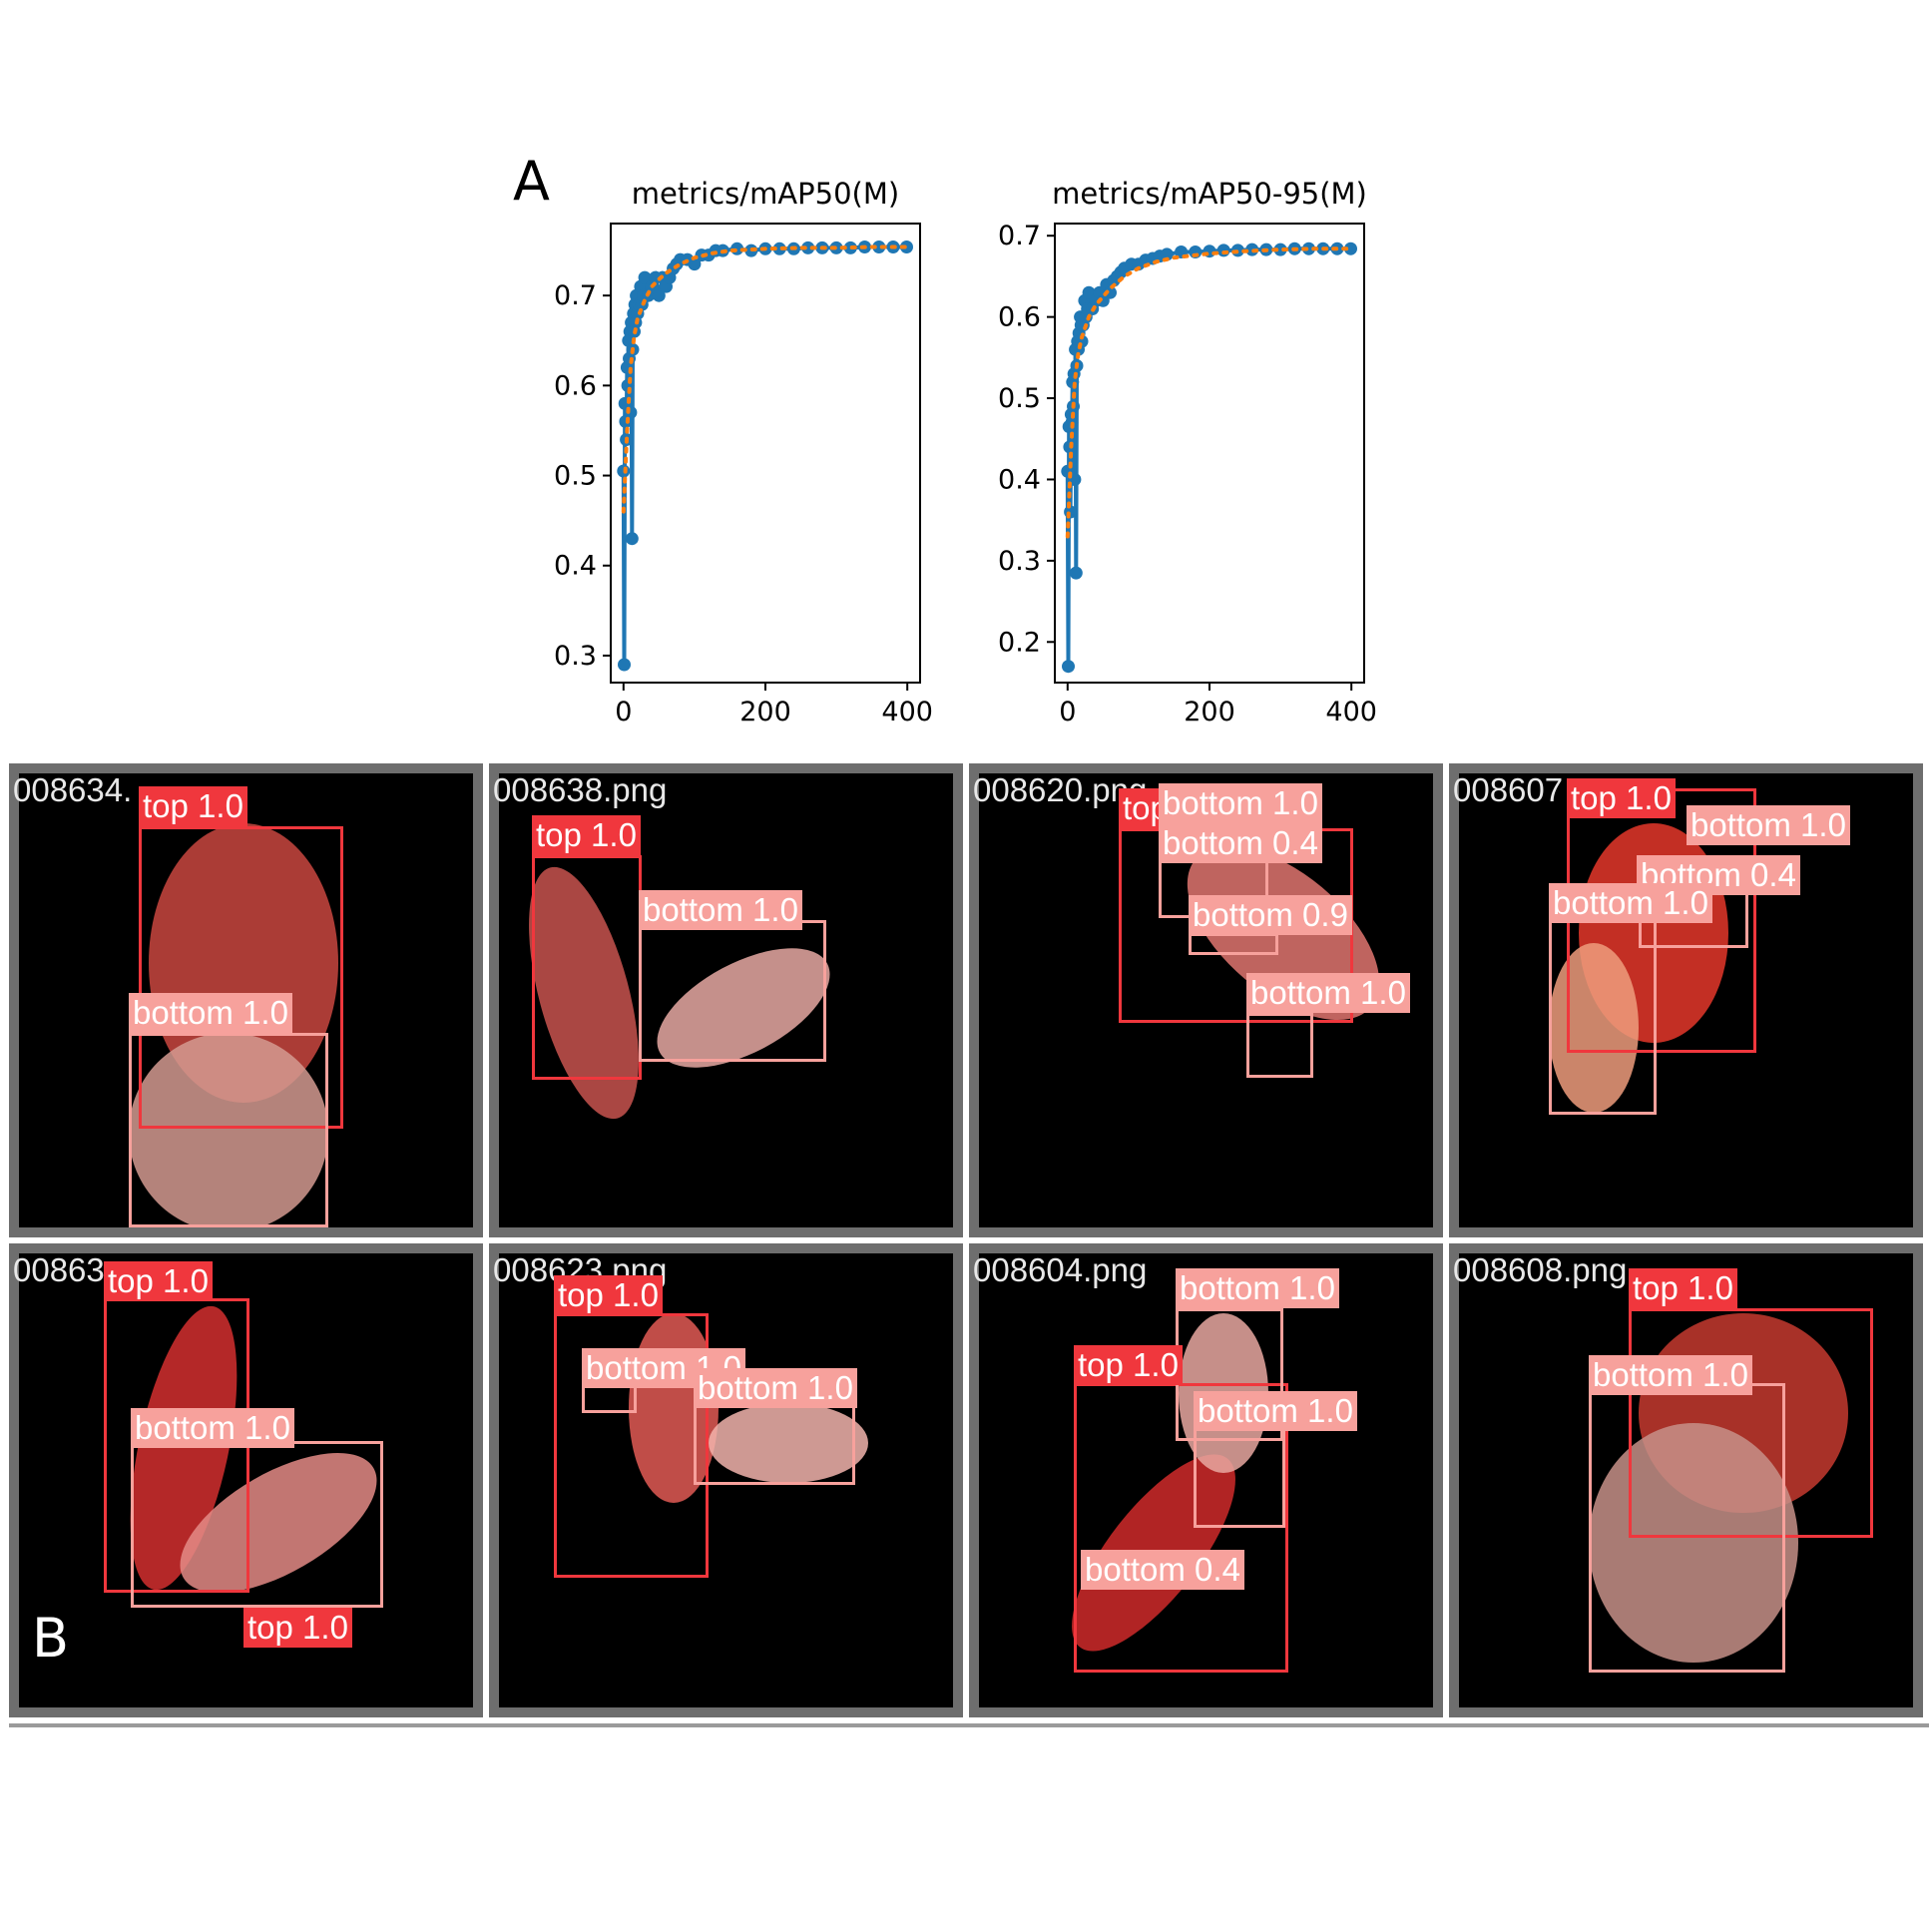  I want to click on tile-image: bottom 1.0 top 1.0 bottom 1.0 bottom 0.4, so click(1206, 1480).